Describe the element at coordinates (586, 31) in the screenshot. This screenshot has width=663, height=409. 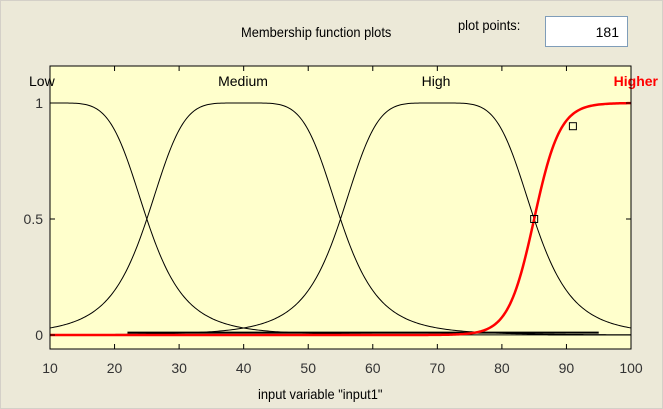
I see `plot-points-input` at that location.